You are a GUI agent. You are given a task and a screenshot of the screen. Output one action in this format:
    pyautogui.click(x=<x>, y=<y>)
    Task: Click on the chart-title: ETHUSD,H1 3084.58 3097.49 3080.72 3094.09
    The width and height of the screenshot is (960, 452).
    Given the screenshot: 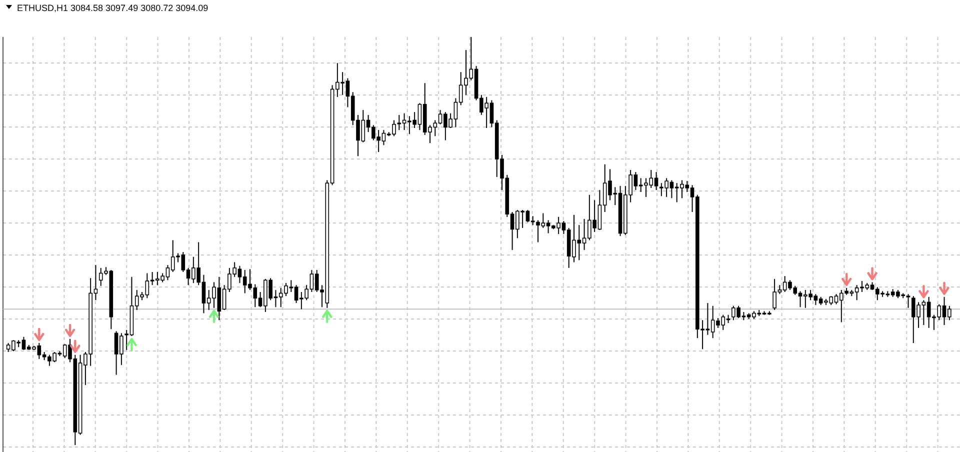 What is the action you would take?
    pyautogui.click(x=112, y=8)
    